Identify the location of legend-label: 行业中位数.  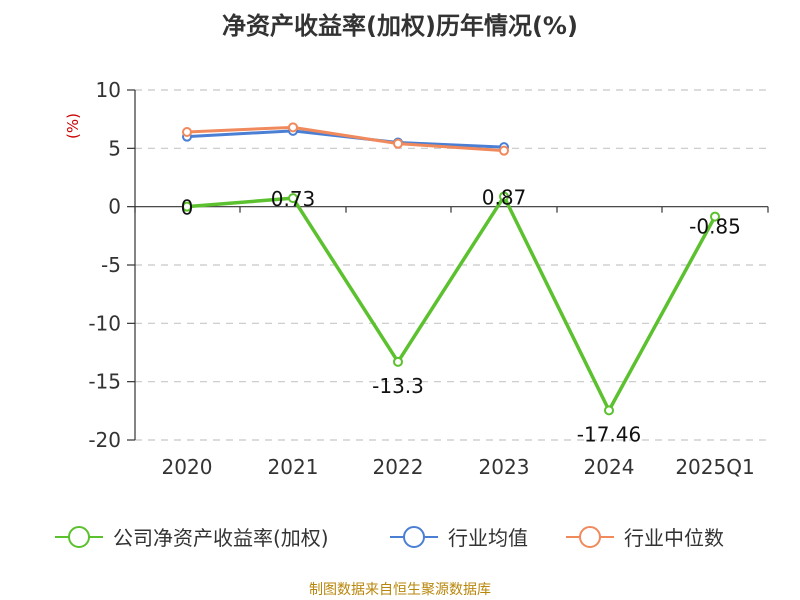
(674, 538).